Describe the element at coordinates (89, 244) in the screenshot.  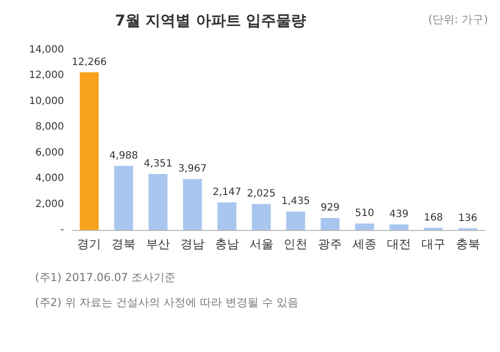
I see `x-tick-label: 경기` at that location.